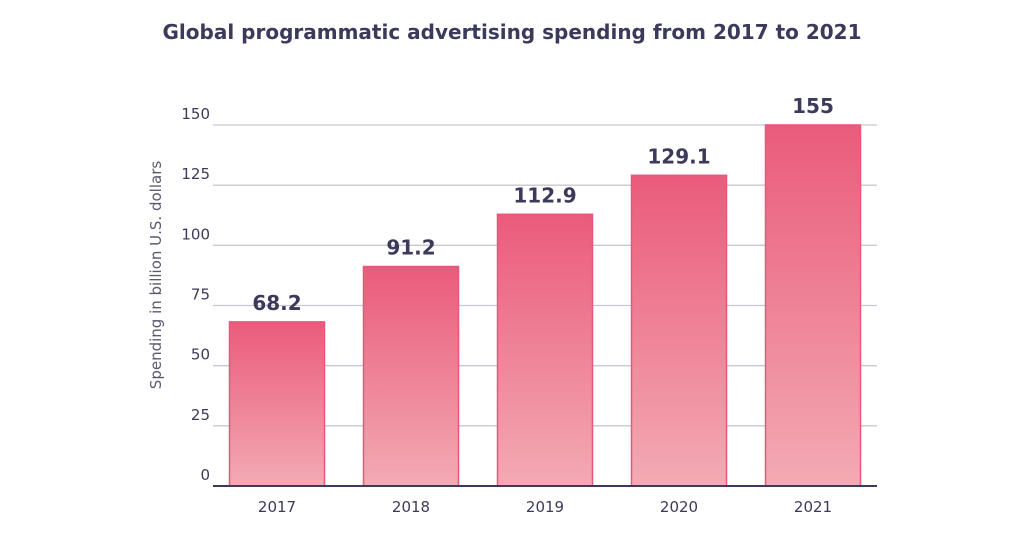 This screenshot has height=536, width=1024. I want to click on bar-2019, so click(545, 350).